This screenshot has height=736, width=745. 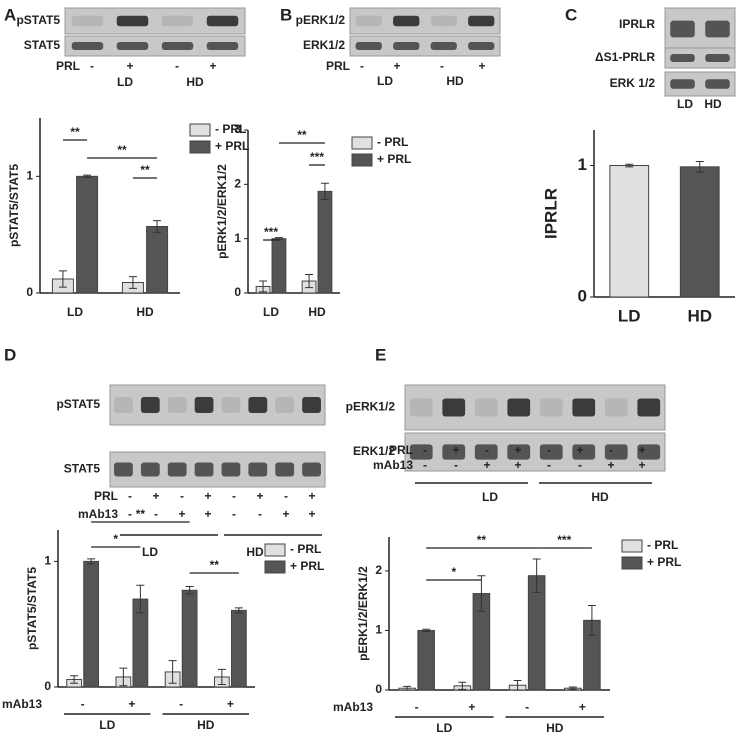 What do you see at coordinates (571, 14) in the screenshot?
I see `panel-letter: C` at bounding box center [571, 14].